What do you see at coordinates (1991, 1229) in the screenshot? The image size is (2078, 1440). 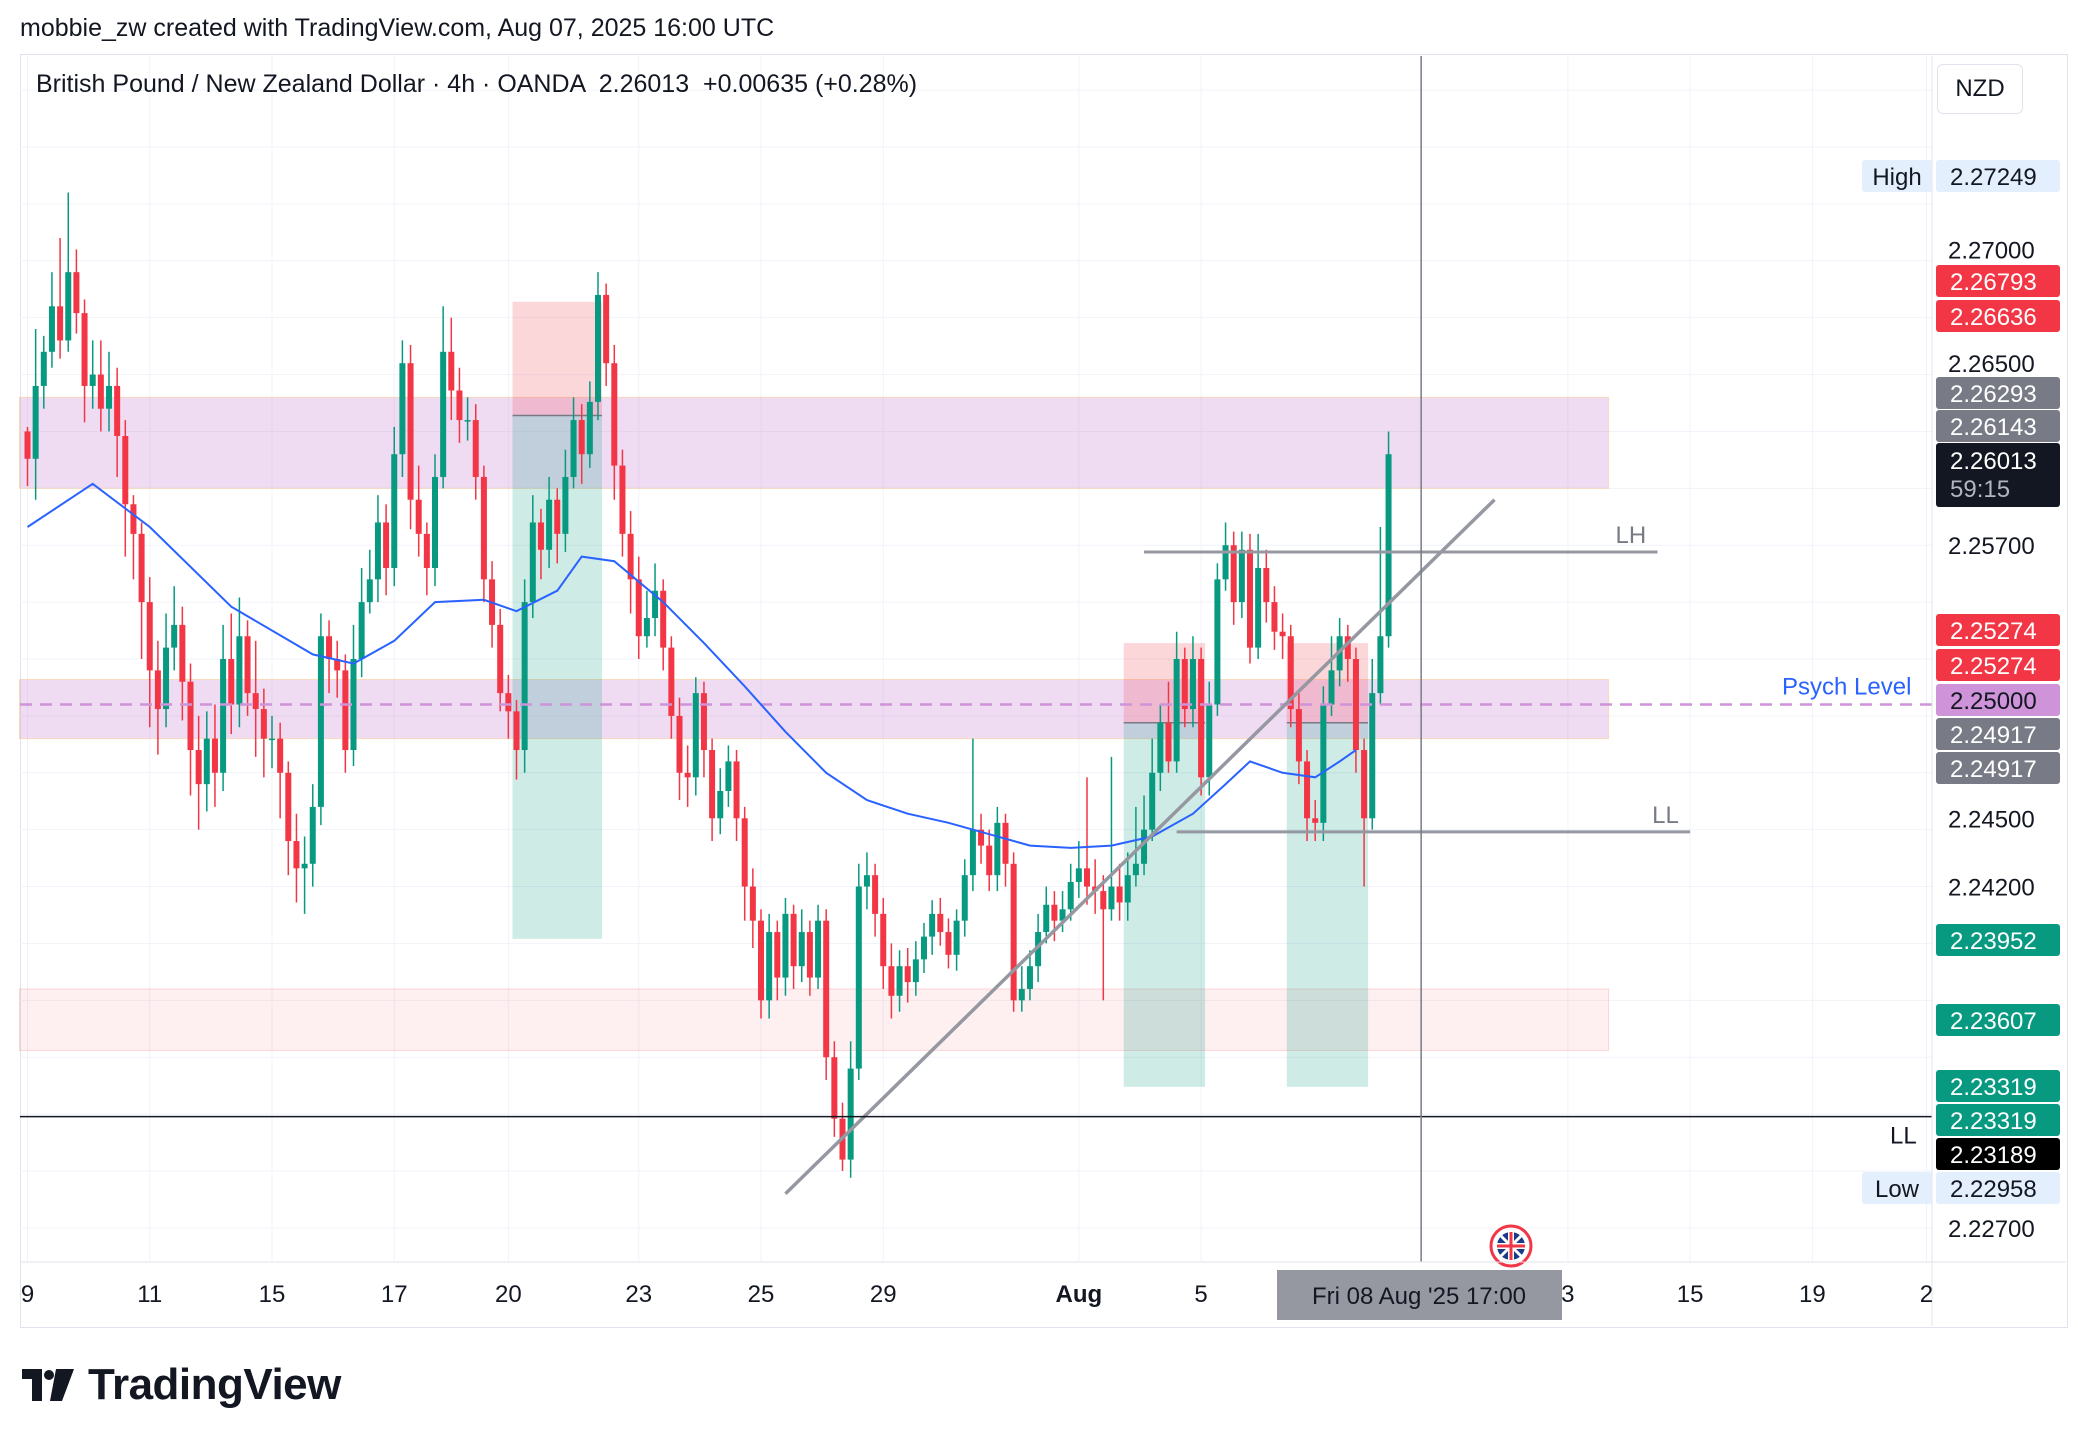 I see `y-tick-label: 2.22700` at bounding box center [1991, 1229].